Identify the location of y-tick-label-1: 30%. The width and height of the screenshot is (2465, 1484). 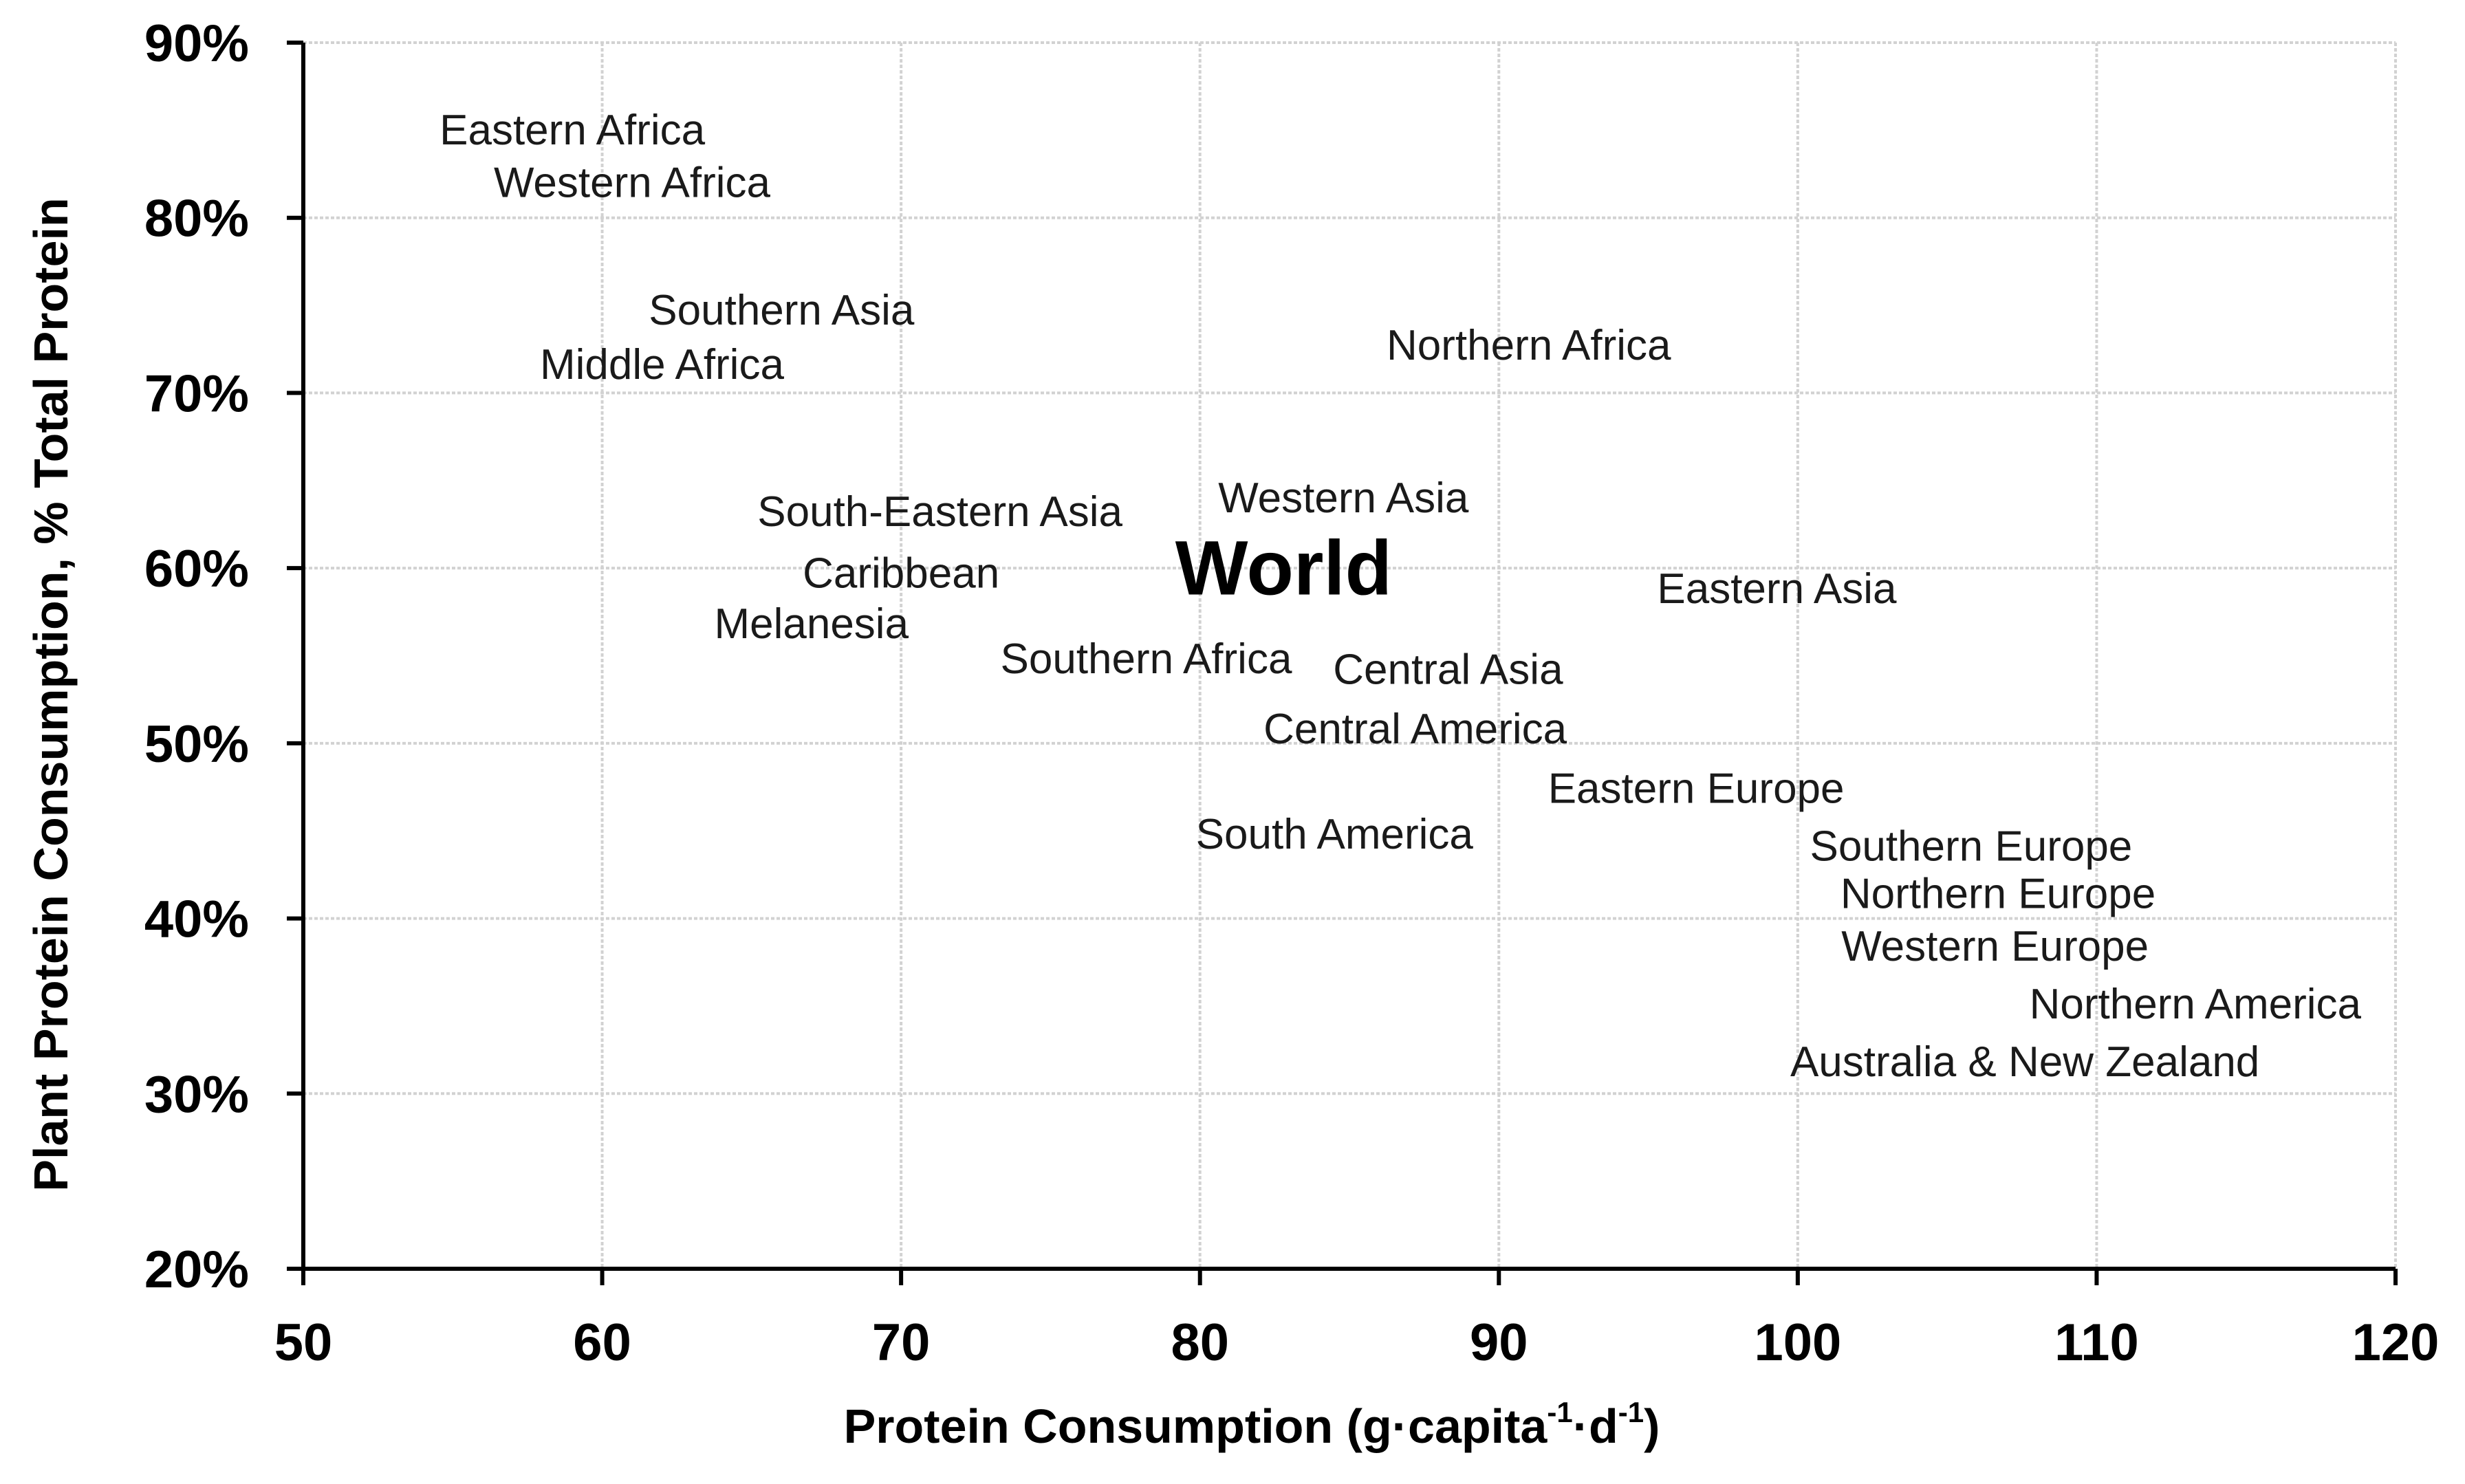
(196, 1094).